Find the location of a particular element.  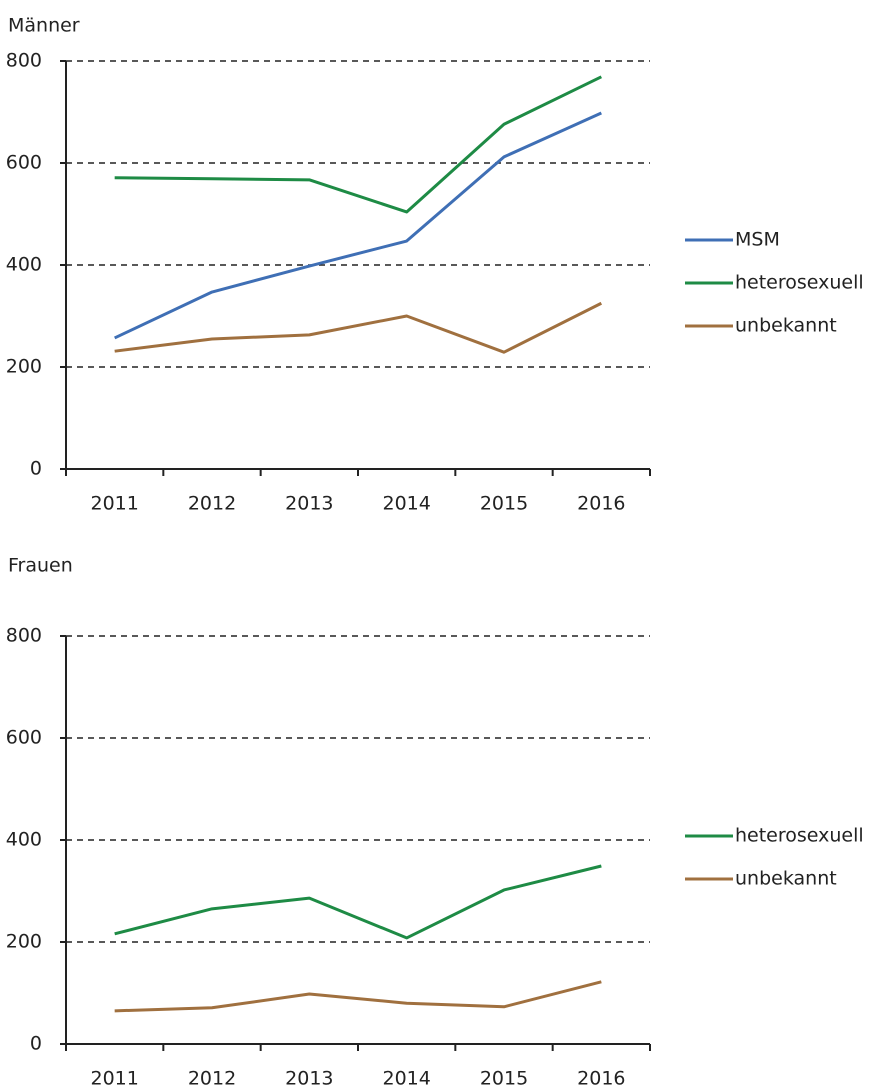

legend-label: MSM is located at coordinates (757, 240).